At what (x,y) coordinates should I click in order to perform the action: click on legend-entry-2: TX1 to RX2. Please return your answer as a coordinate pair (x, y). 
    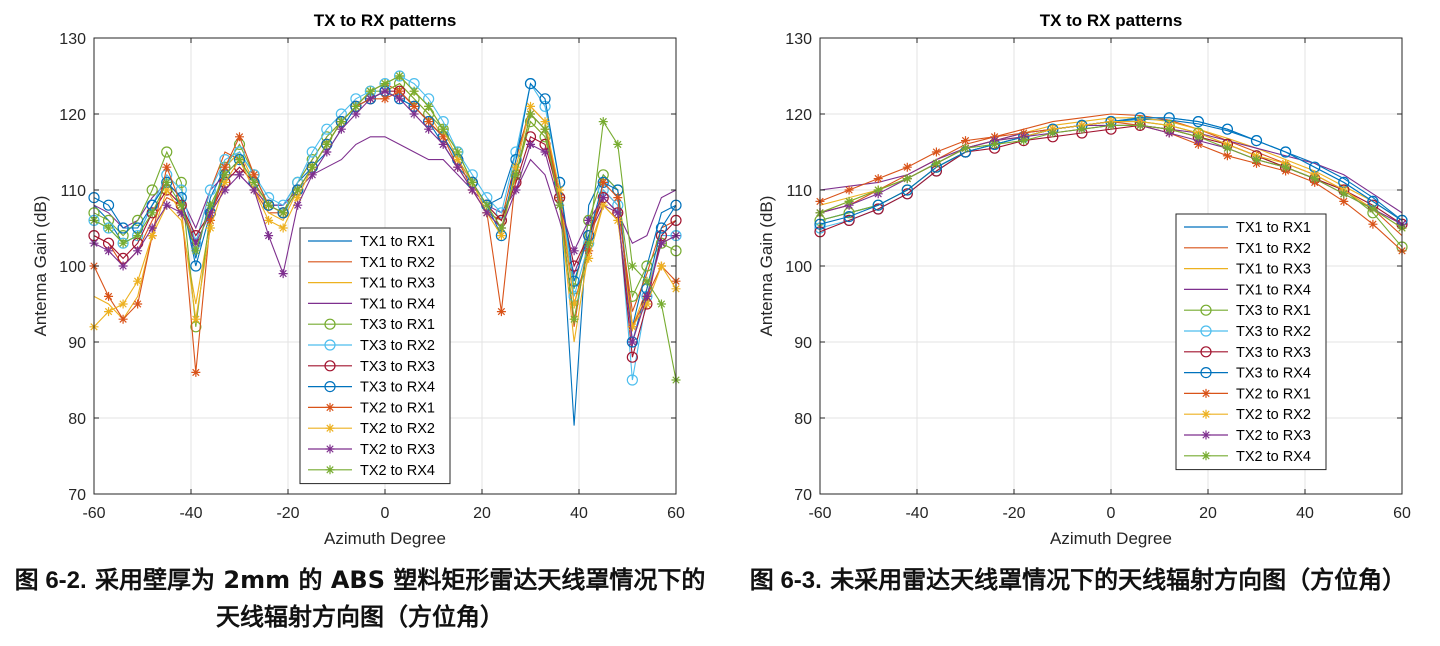
    Looking at the image, I should click on (1273, 249).